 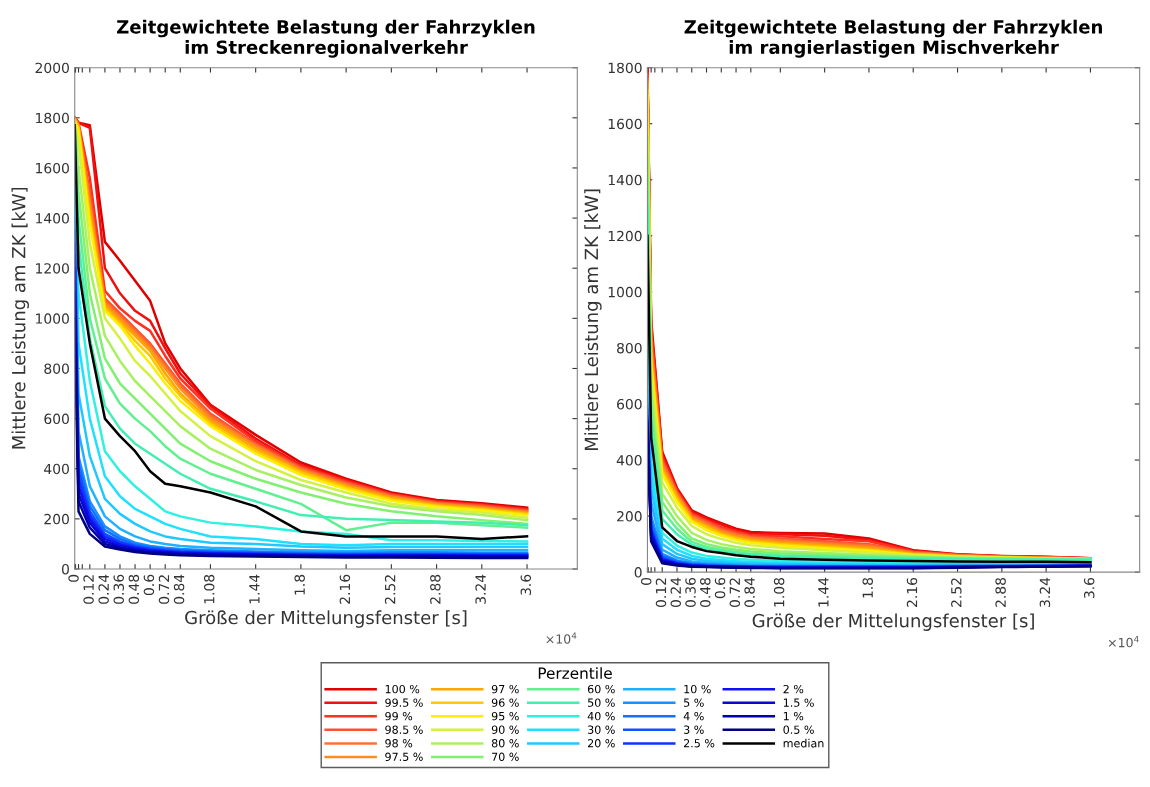 What do you see at coordinates (798, 702) in the screenshot?
I see `legend-label: 1.5 %` at bounding box center [798, 702].